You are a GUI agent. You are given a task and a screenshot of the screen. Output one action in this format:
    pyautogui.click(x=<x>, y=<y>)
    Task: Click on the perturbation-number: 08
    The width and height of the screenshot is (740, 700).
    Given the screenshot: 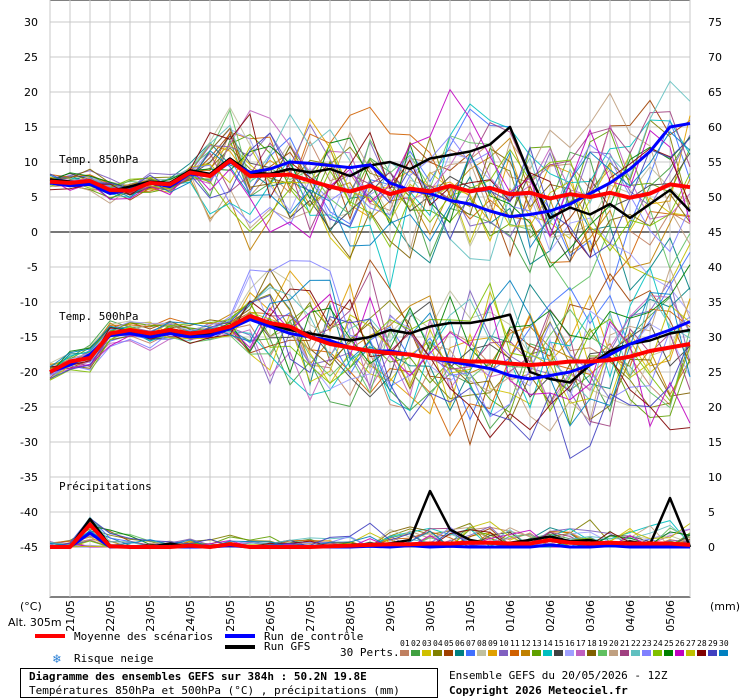 What is the action you would take?
    pyautogui.click(x=482, y=643)
    